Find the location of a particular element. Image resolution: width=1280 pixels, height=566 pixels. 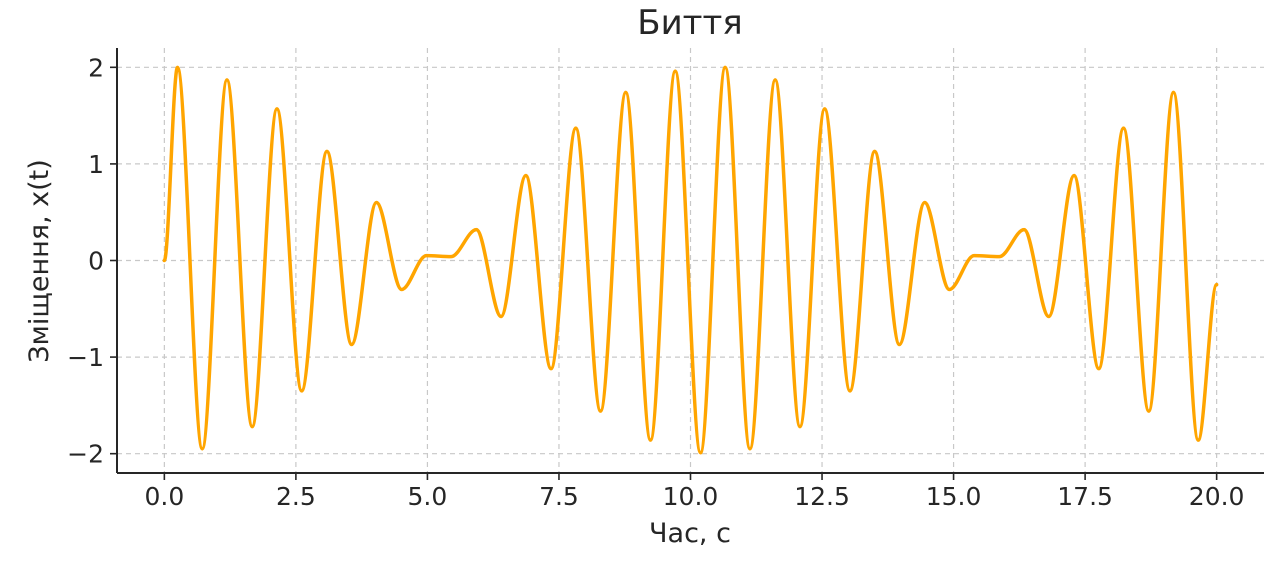

x-tick-label: 7.5 is located at coordinates (559, 496).